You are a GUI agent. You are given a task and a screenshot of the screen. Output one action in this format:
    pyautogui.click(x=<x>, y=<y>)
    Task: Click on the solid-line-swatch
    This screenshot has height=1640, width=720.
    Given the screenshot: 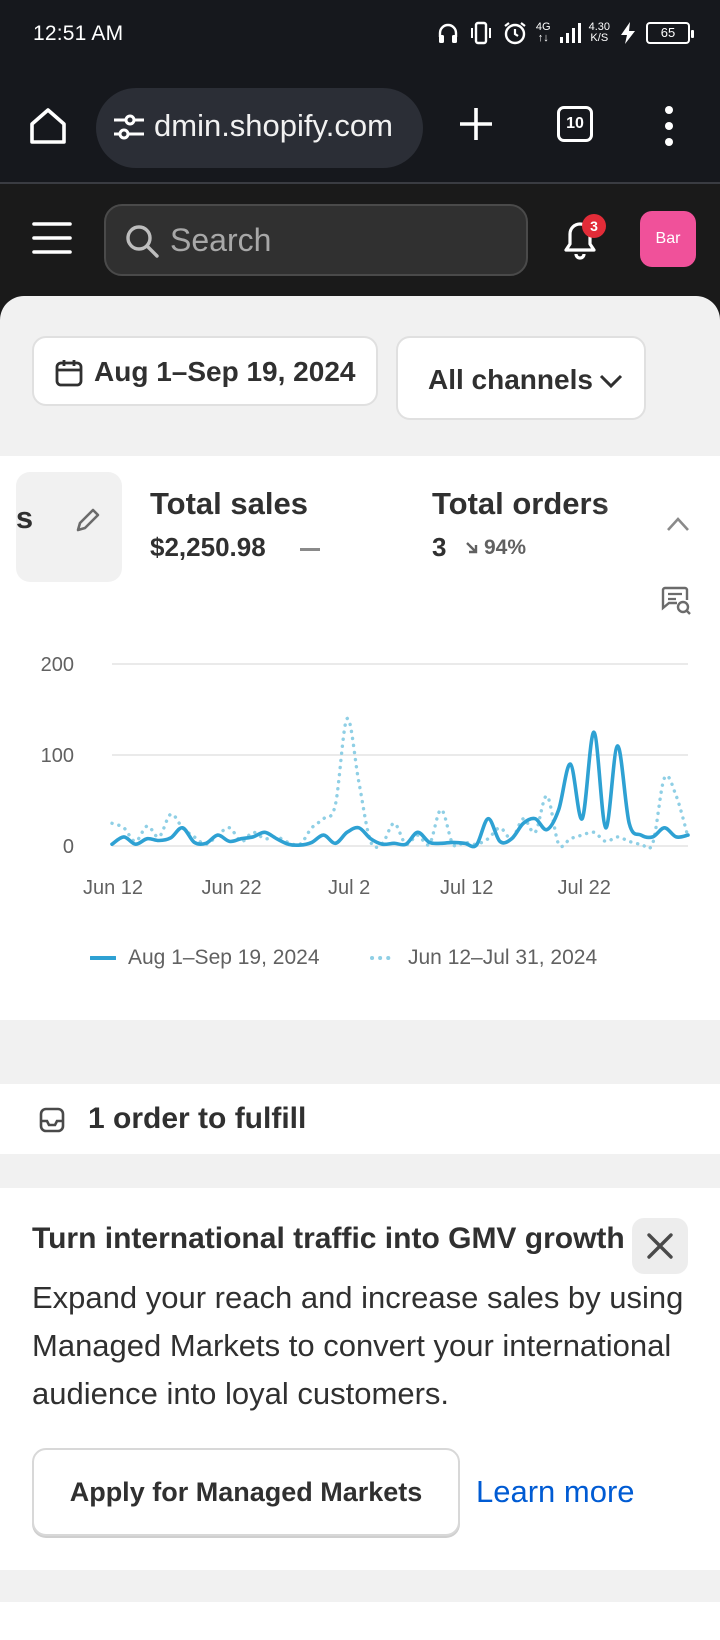 What is the action you would take?
    pyautogui.click(x=103, y=958)
    